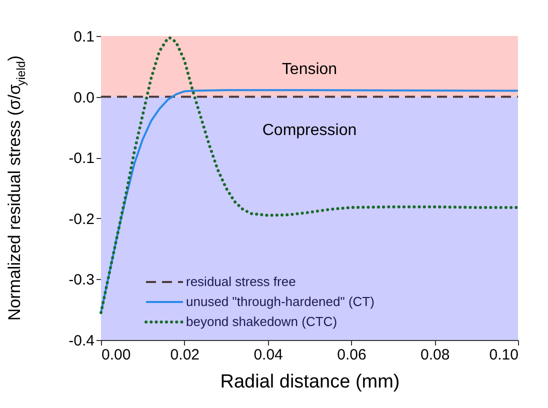 This screenshot has height=408, width=548. What do you see at coordinates (268, 355) in the screenshot?
I see `x-tick-label: 0.04` at bounding box center [268, 355].